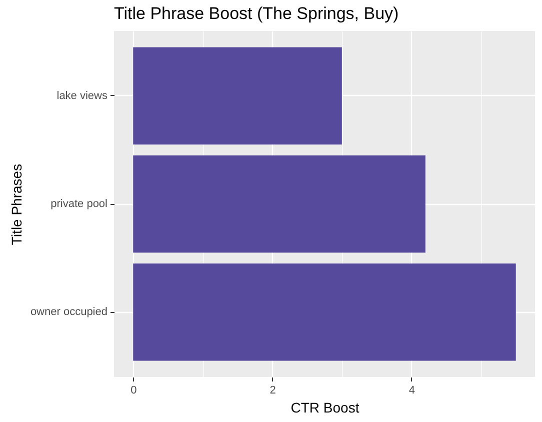 Image resolution: width=542 pixels, height=422 pixels. What do you see at coordinates (79, 204) in the screenshot?
I see `y-tick-label: private pool` at bounding box center [79, 204].